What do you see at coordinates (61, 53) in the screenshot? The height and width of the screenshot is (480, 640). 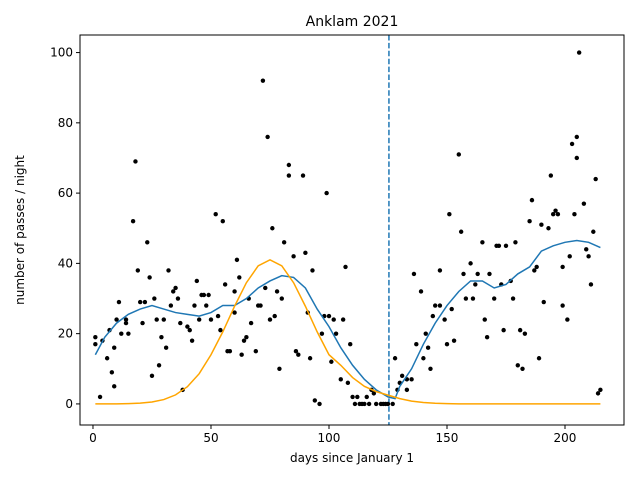 I see `y-tick-label: 100` at bounding box center [61, 53].